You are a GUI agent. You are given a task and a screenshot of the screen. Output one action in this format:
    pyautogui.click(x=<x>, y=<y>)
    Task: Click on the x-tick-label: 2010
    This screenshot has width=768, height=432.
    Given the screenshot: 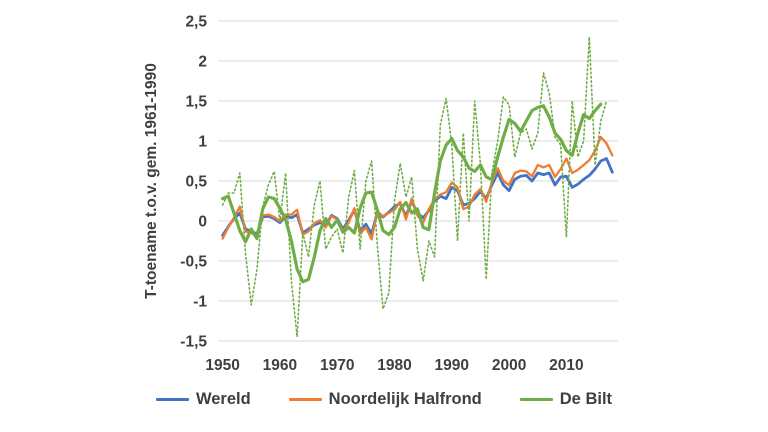 What is the action you would take?
    pyautogui.click(x=566, y=365)
    